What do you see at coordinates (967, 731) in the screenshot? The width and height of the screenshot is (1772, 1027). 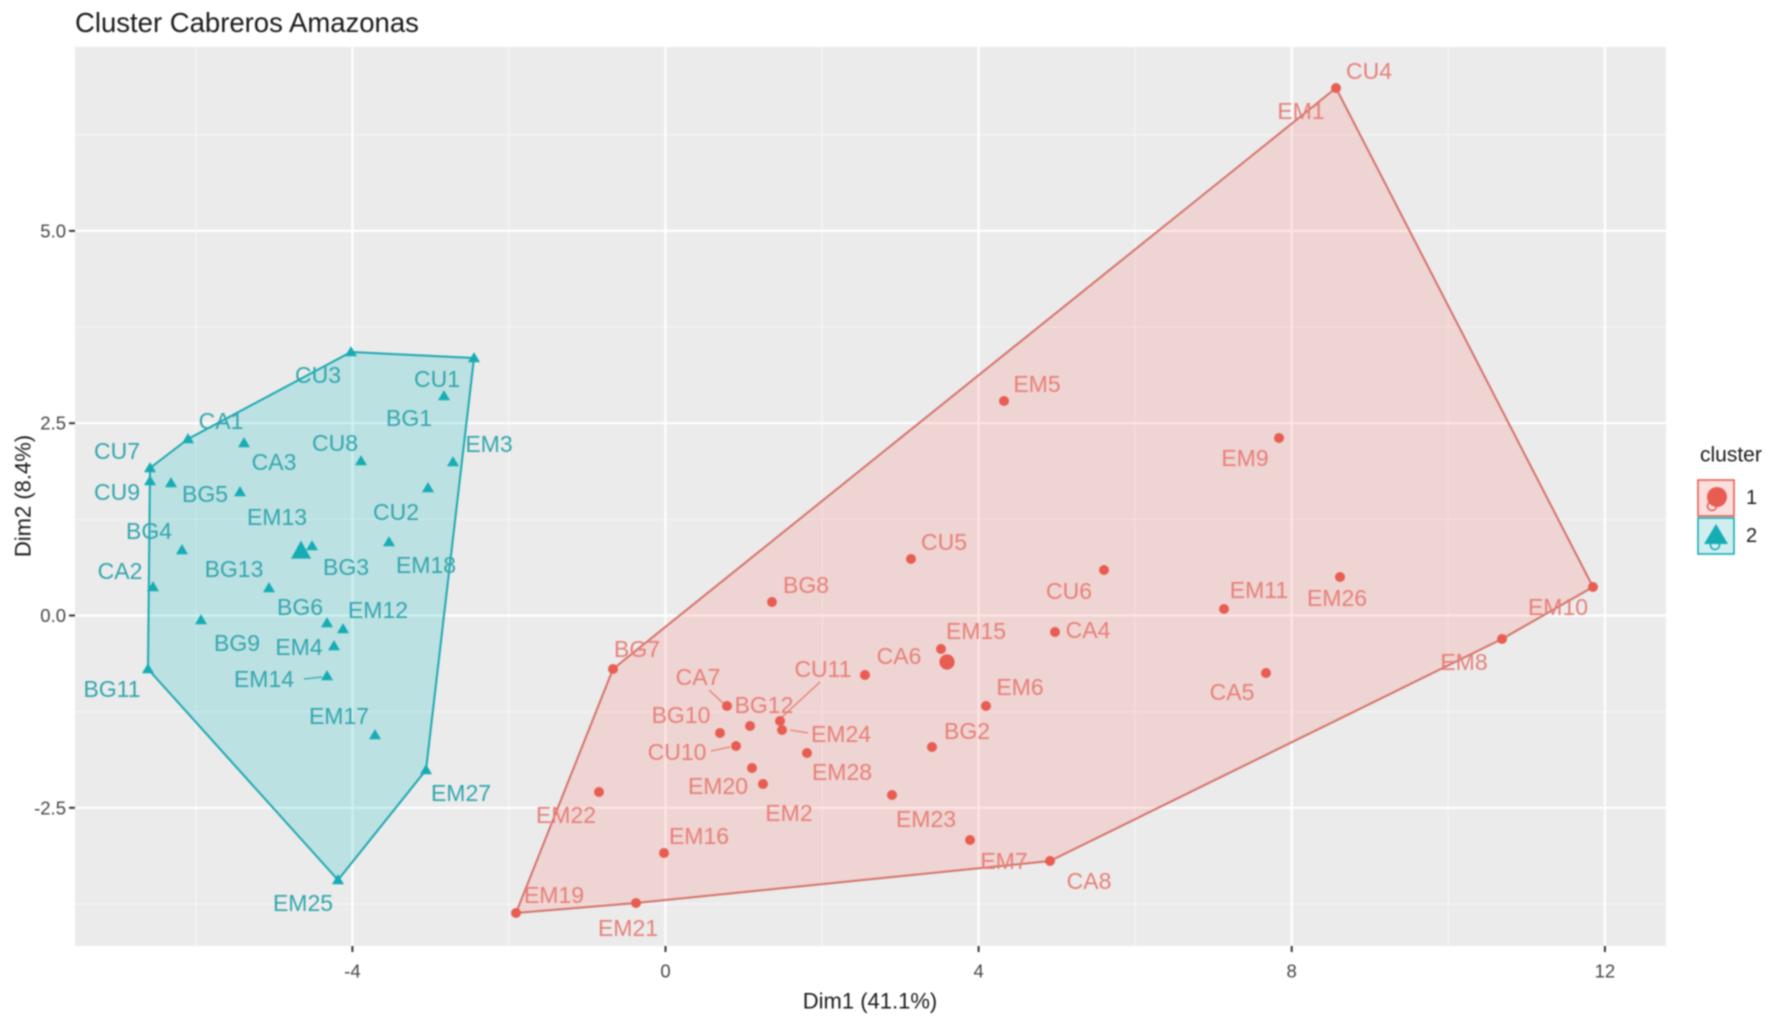 I see `svg-text: BG2` at bounding box center [967, 731].